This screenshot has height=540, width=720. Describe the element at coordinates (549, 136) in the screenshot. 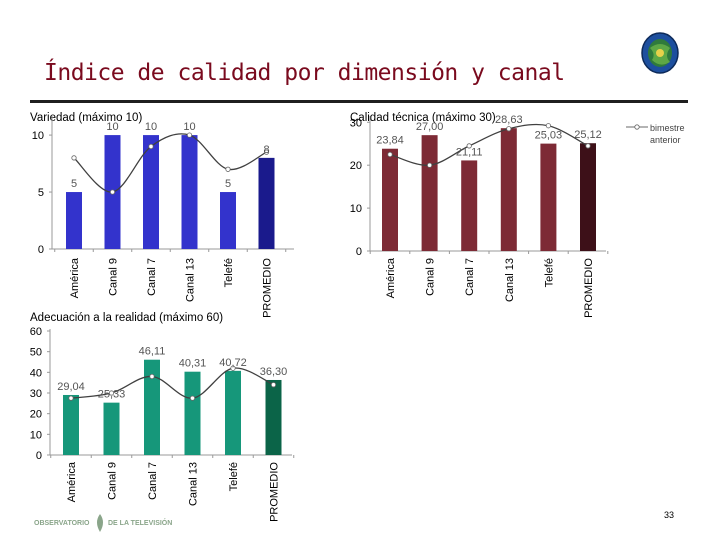

I see `data-label: 25,03` at that location.